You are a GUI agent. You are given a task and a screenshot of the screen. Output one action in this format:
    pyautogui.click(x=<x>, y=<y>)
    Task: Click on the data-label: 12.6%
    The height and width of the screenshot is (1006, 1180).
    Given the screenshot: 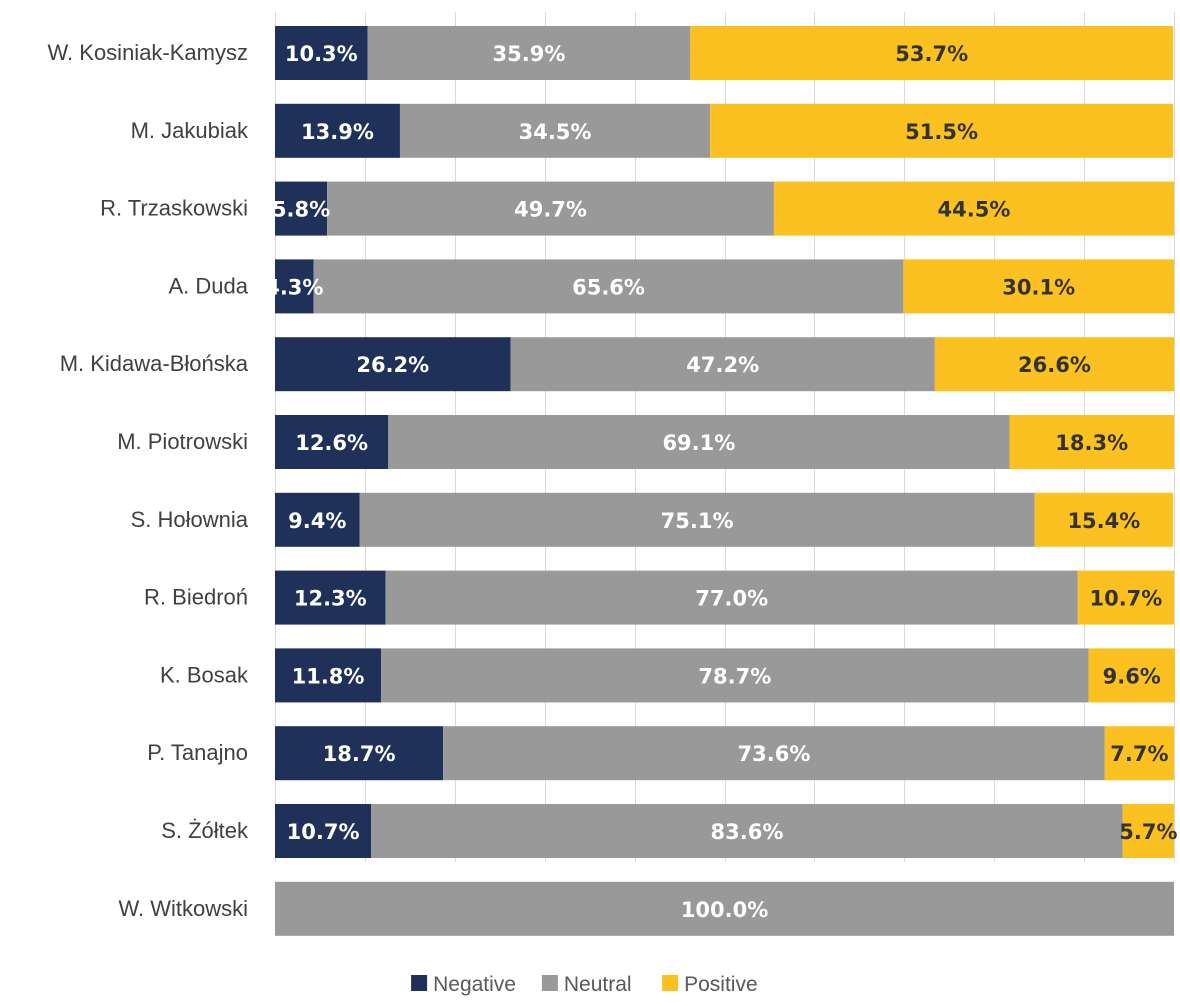 What is the action you would take?
    pyautogui.click(x=331, y=443)
    